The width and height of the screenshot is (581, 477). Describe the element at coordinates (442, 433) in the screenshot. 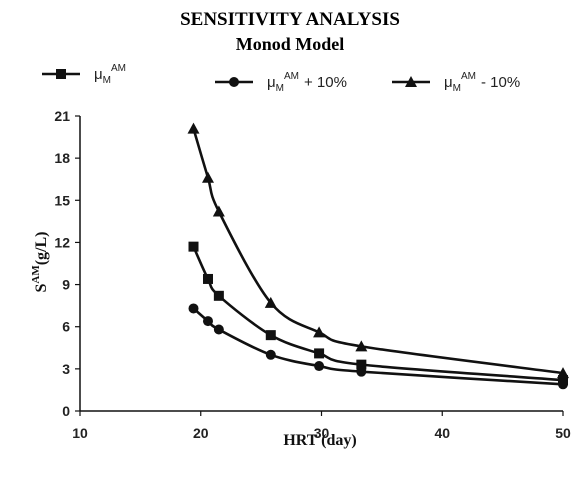

I see `x-tick-label: 40` at that location.